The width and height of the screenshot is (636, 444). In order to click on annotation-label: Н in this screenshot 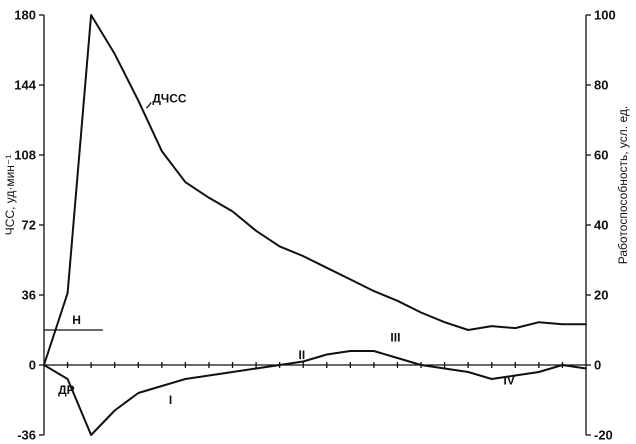, I will do `click(76, 320)`.